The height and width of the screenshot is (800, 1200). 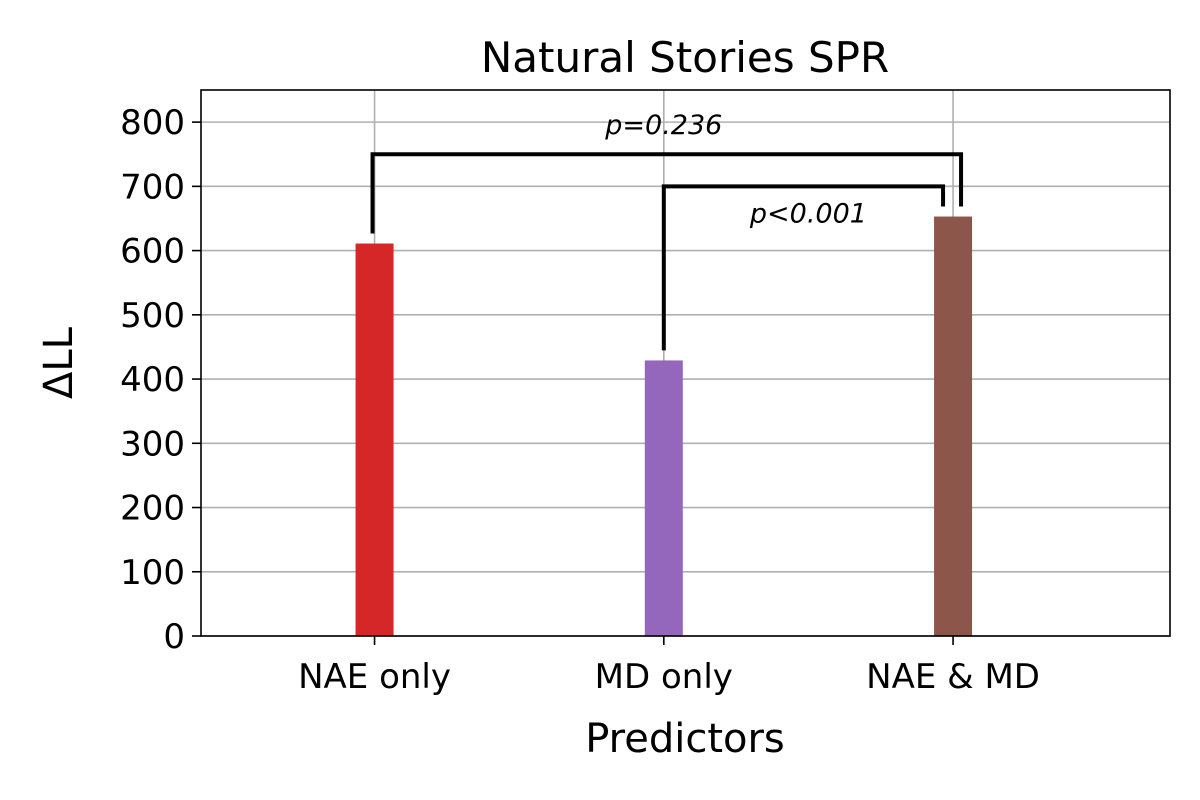 I want to click on x-axis-label: Predictors, so click(x=685, y=739).